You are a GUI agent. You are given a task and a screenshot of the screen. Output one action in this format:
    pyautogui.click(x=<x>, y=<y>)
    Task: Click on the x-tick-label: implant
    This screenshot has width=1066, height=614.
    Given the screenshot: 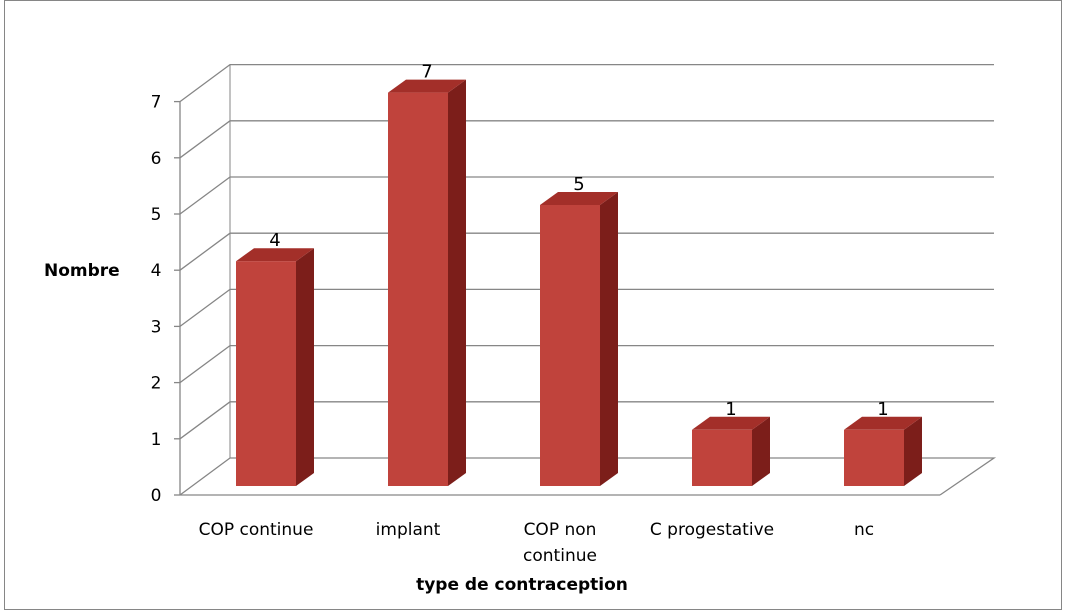 What is the action you would take?
    pyautogui.click(x=408, y=530)
    